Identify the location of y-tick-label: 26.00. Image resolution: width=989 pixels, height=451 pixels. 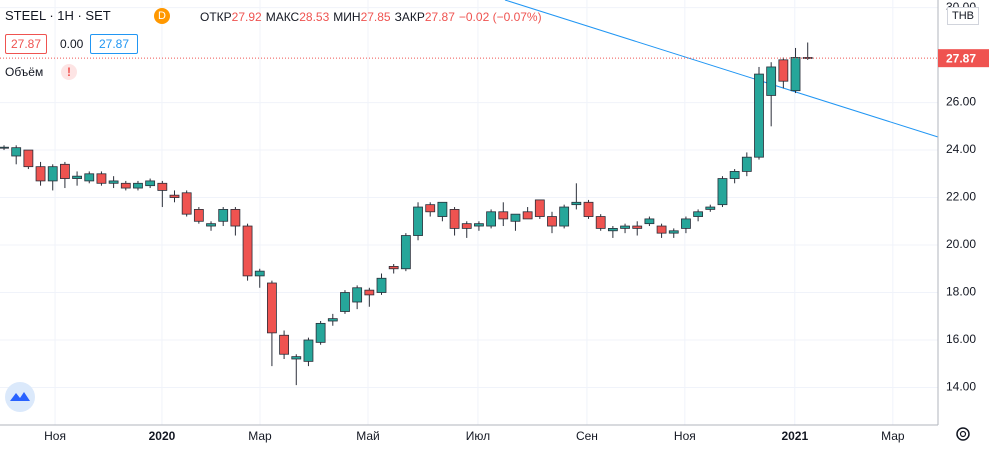
(961, 102).